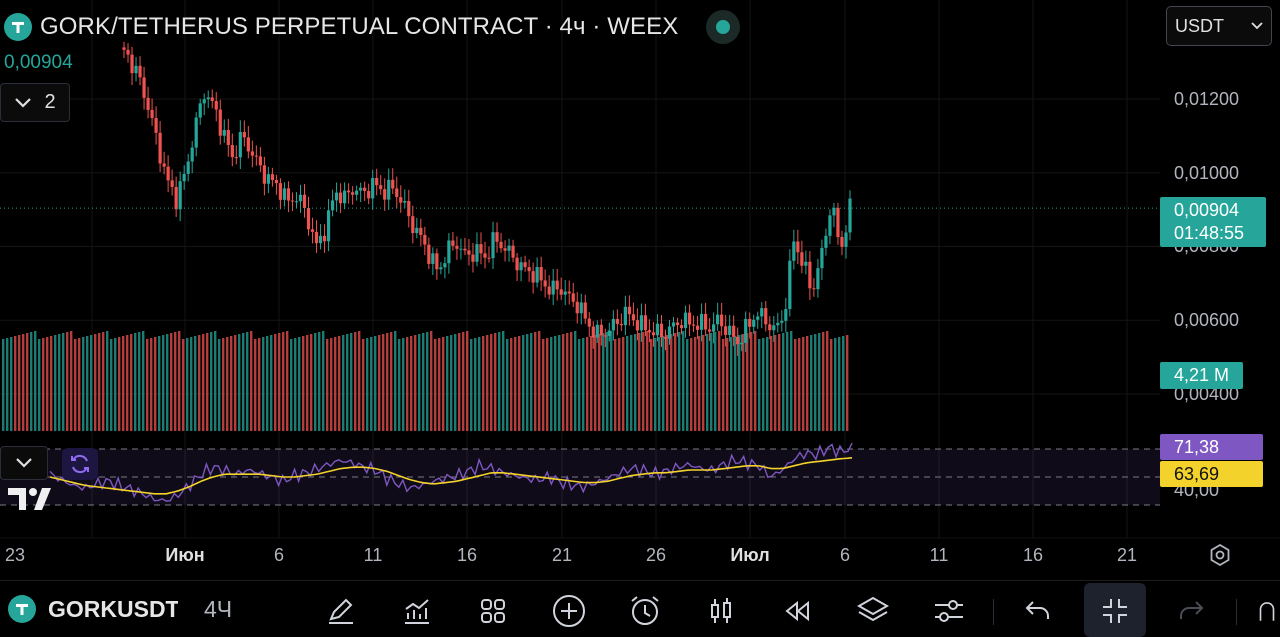 This screenshot has height=637, width=1280. Describe the element at coordinates (645, 611) in the screenshot. I see `alerts-button` at that location.